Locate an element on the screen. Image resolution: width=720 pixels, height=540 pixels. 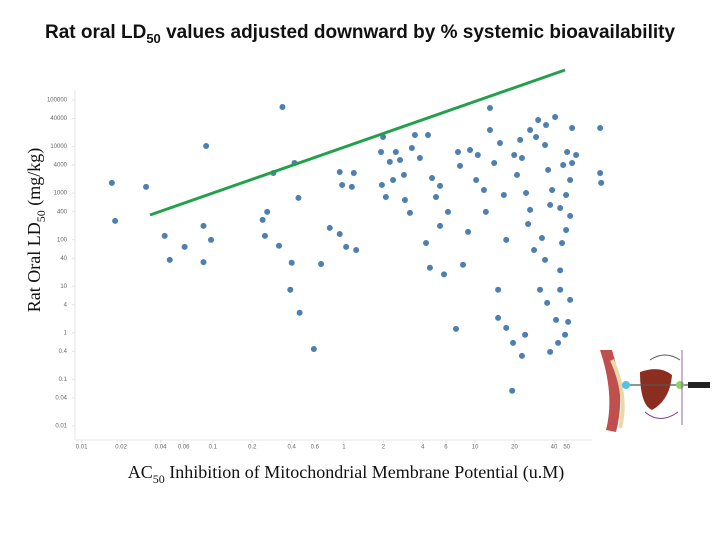
y-tick-label: 0.01 is located at coordinates (61, 427).